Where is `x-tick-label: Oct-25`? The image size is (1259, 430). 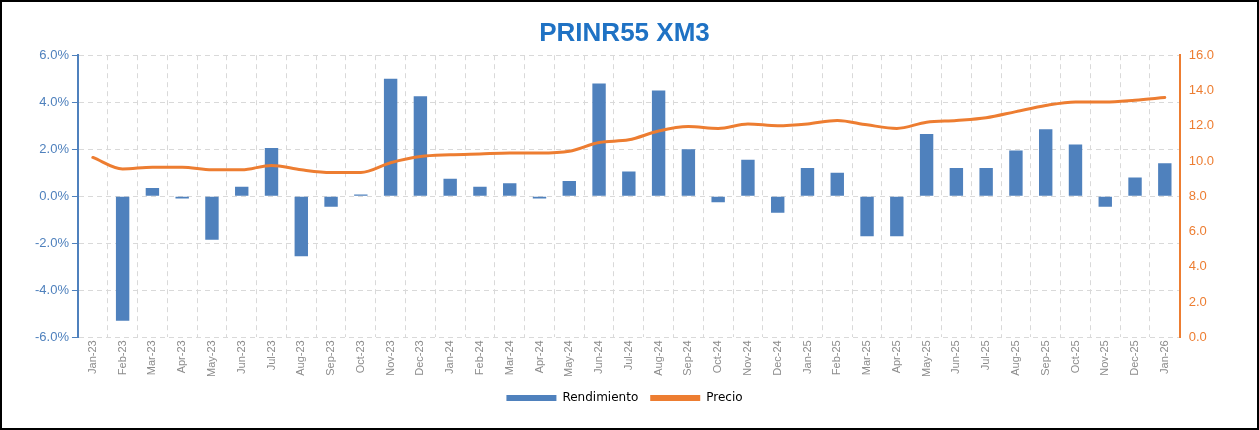 x-tick-label: Oct-25 is located at coordinates (1074, 357).